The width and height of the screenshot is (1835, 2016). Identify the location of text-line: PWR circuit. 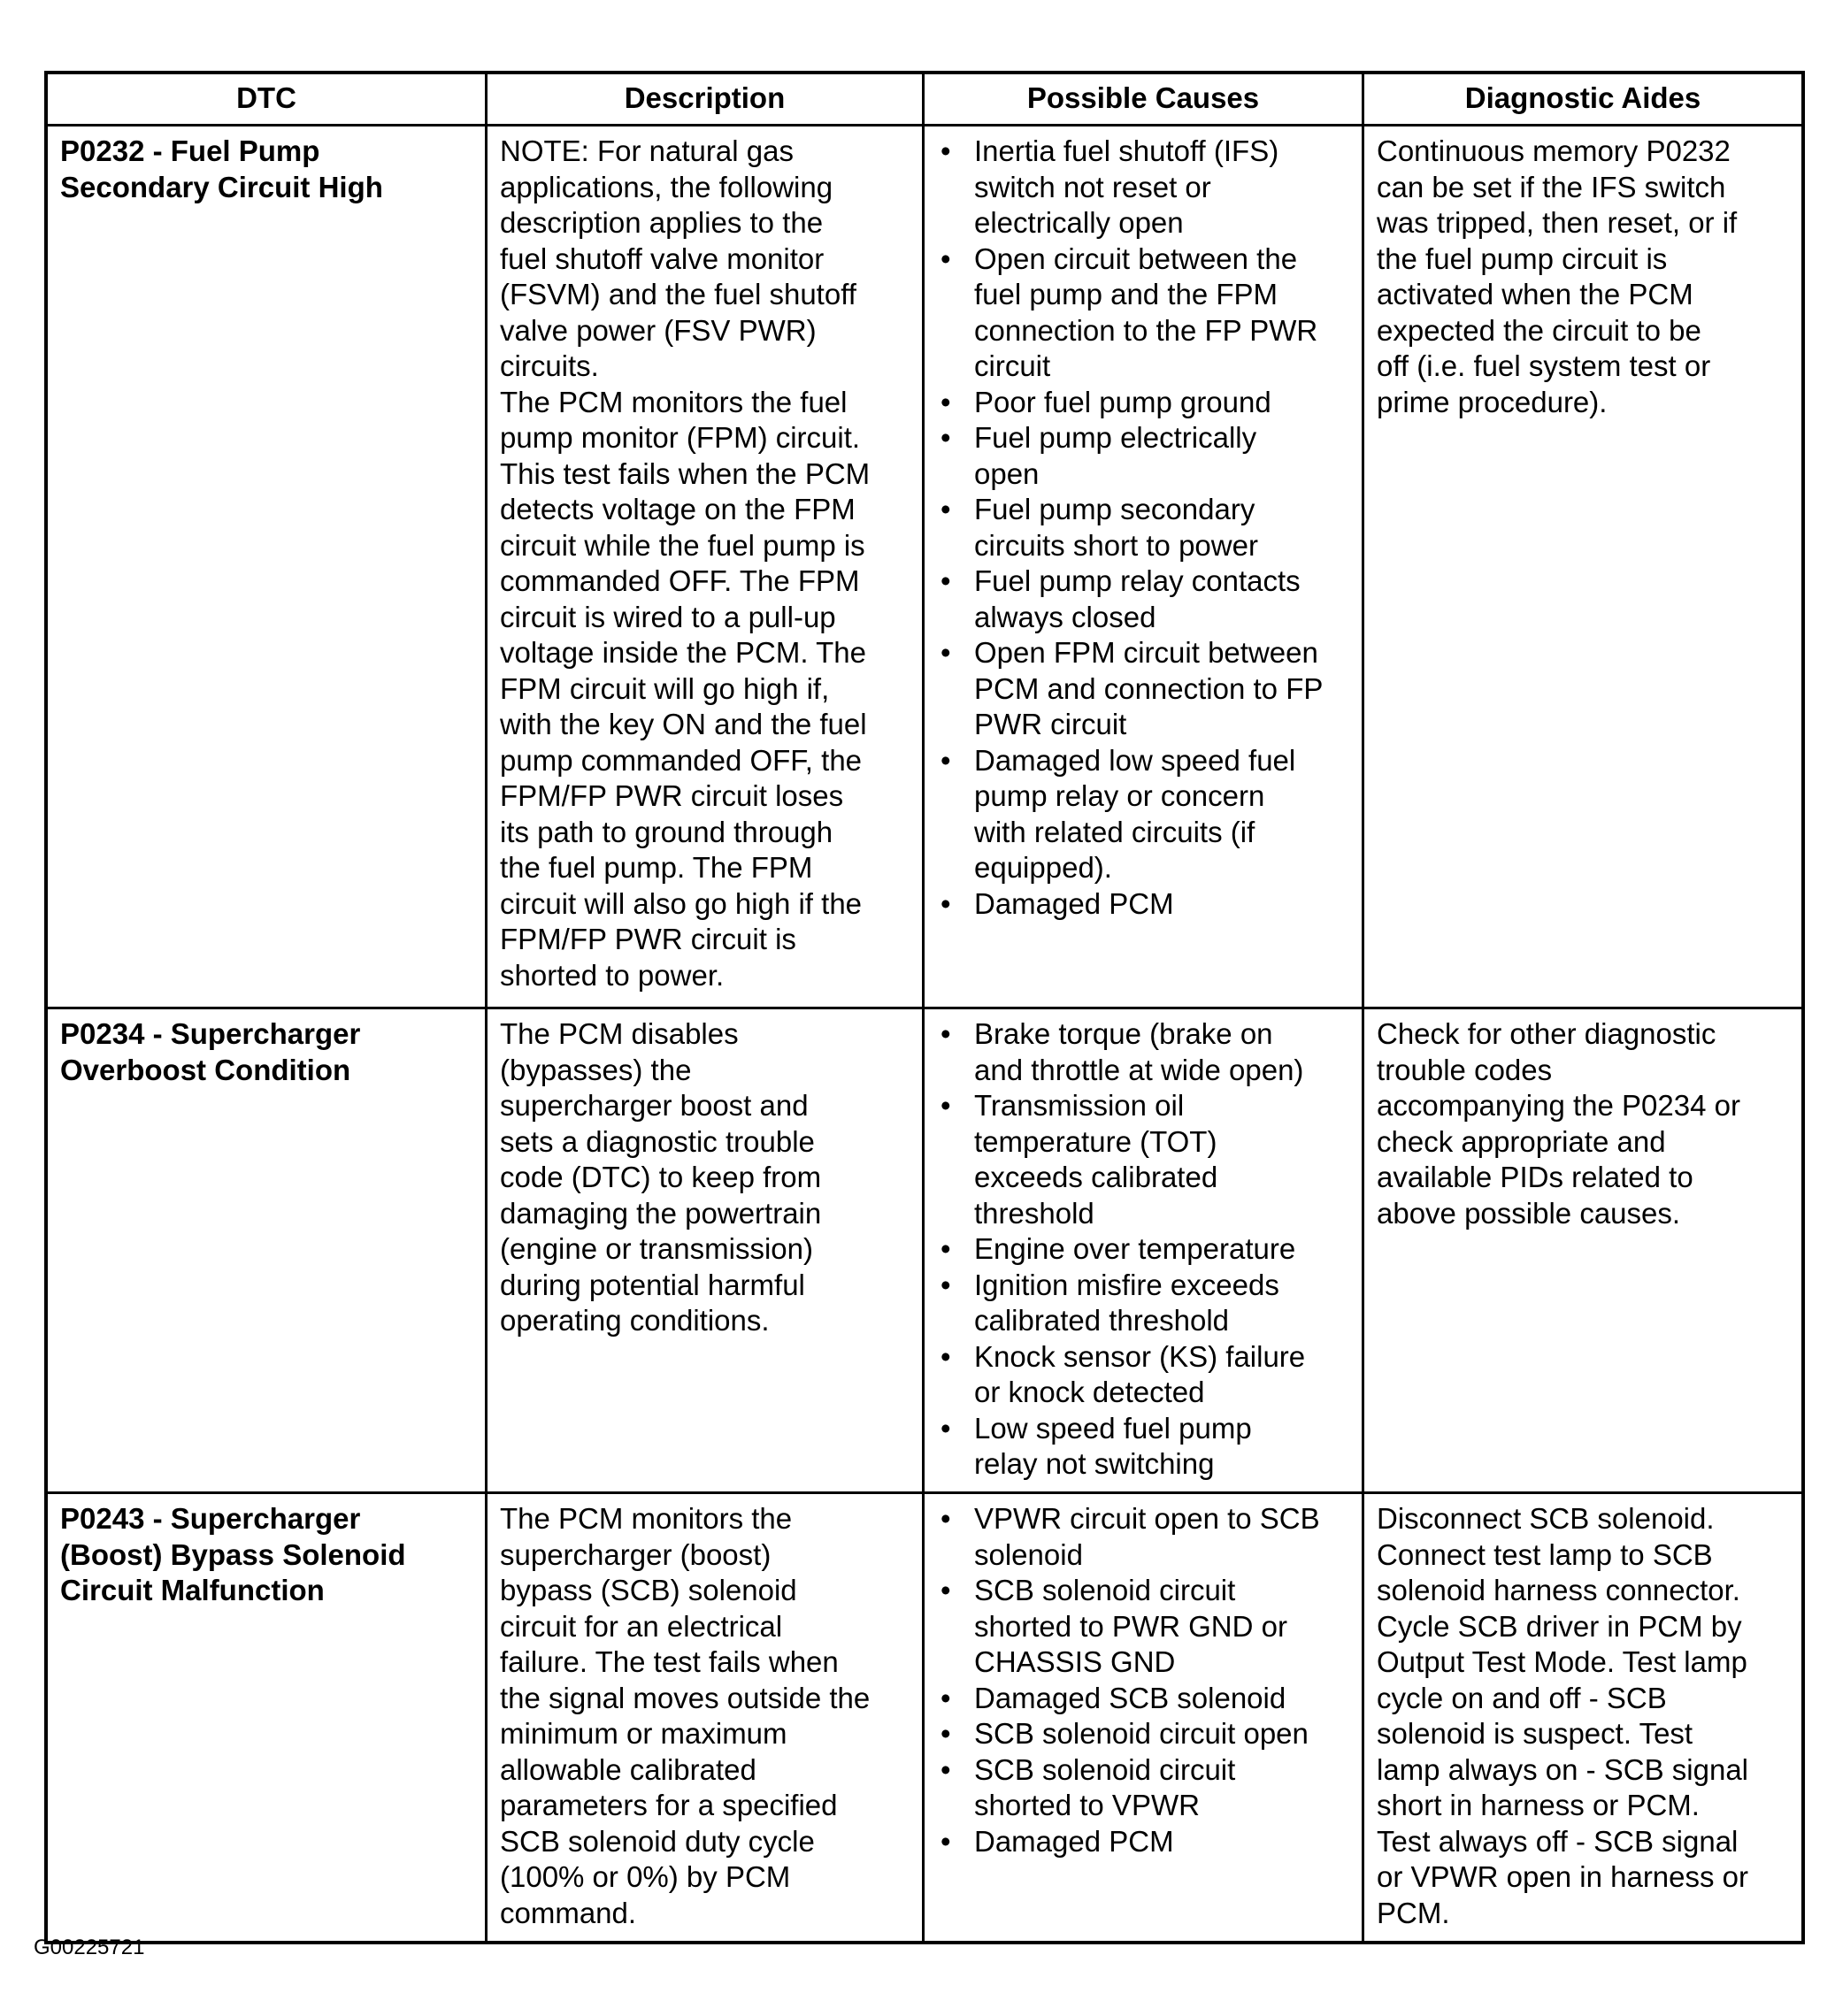
(1050, 724).